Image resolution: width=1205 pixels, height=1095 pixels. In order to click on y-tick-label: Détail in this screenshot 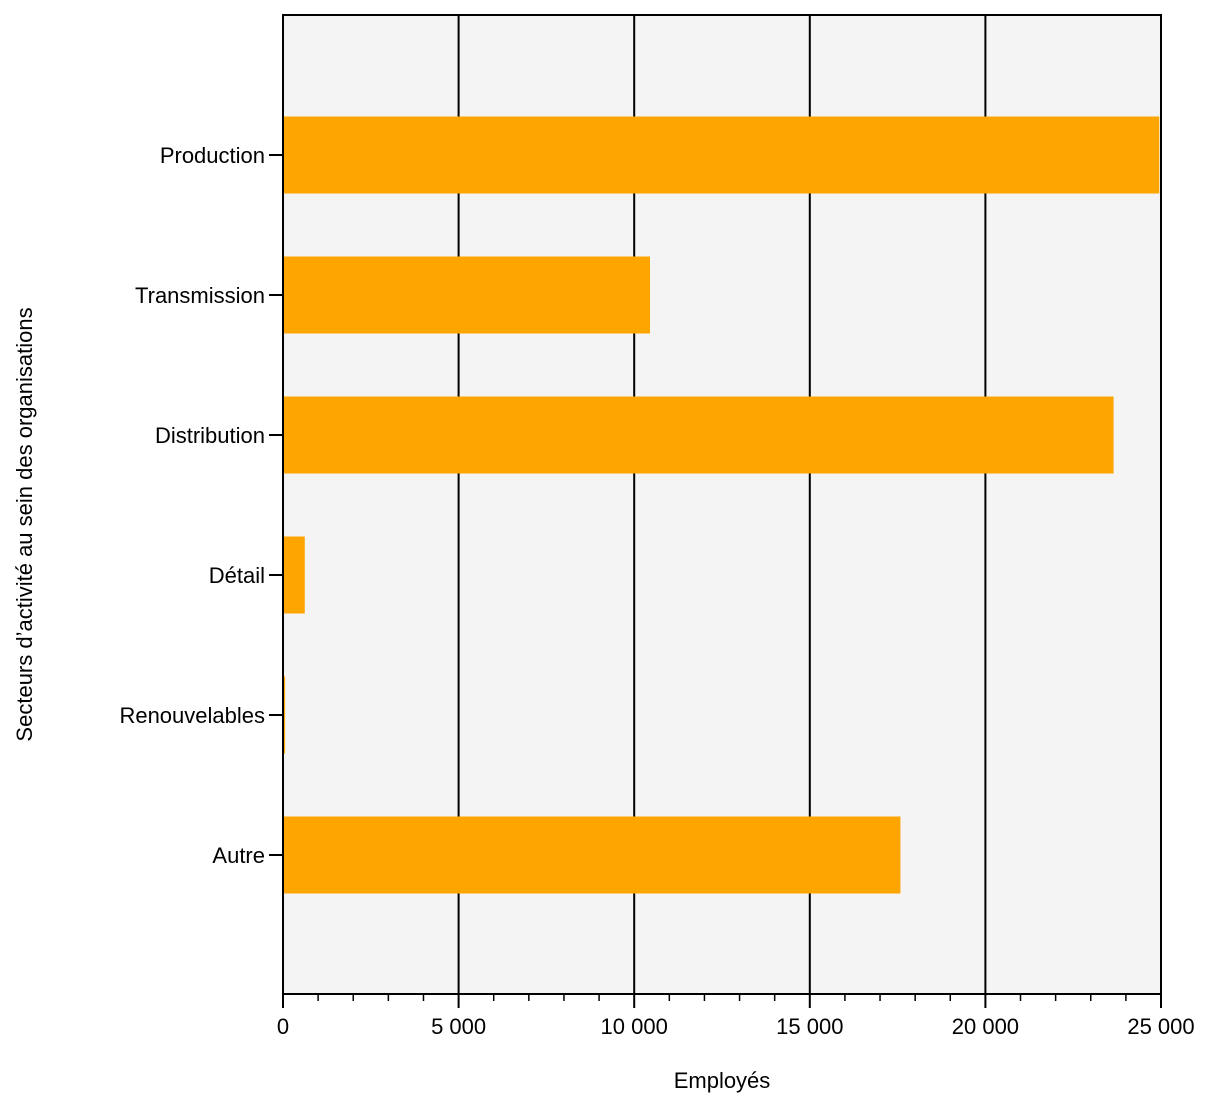, I will do `click(237, 575)`.